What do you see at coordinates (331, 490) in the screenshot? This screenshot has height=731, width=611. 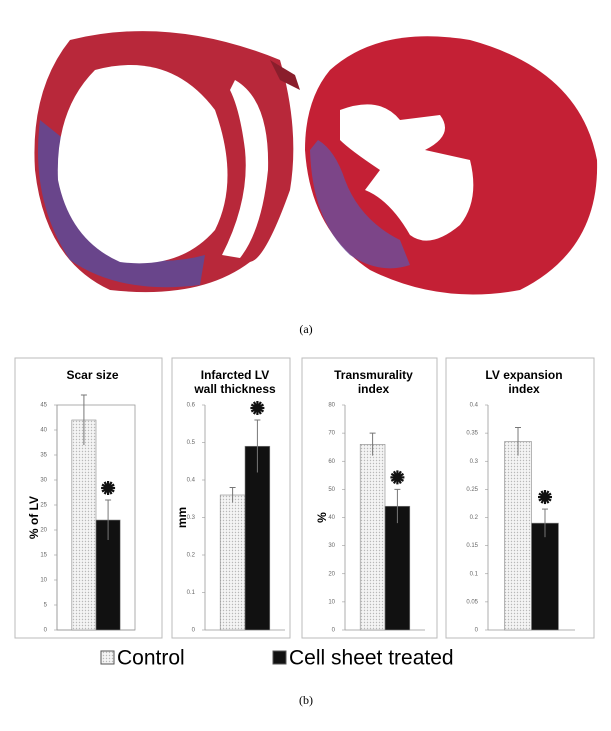 I see `y-tick-label: 50` at bounding box center [331, 490].